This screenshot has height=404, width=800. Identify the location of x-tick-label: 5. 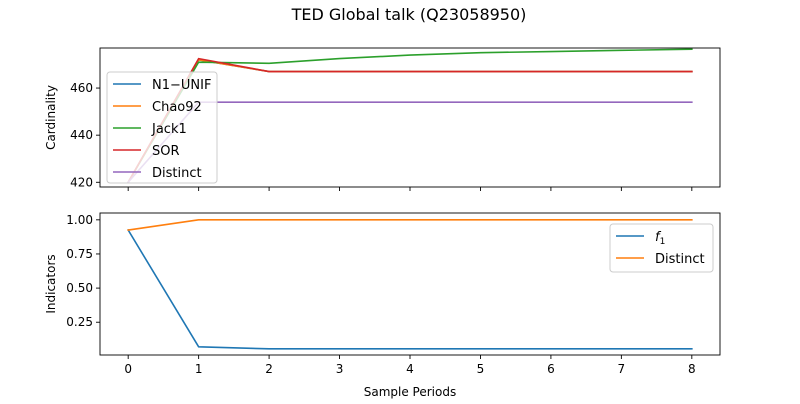
(481, 369).